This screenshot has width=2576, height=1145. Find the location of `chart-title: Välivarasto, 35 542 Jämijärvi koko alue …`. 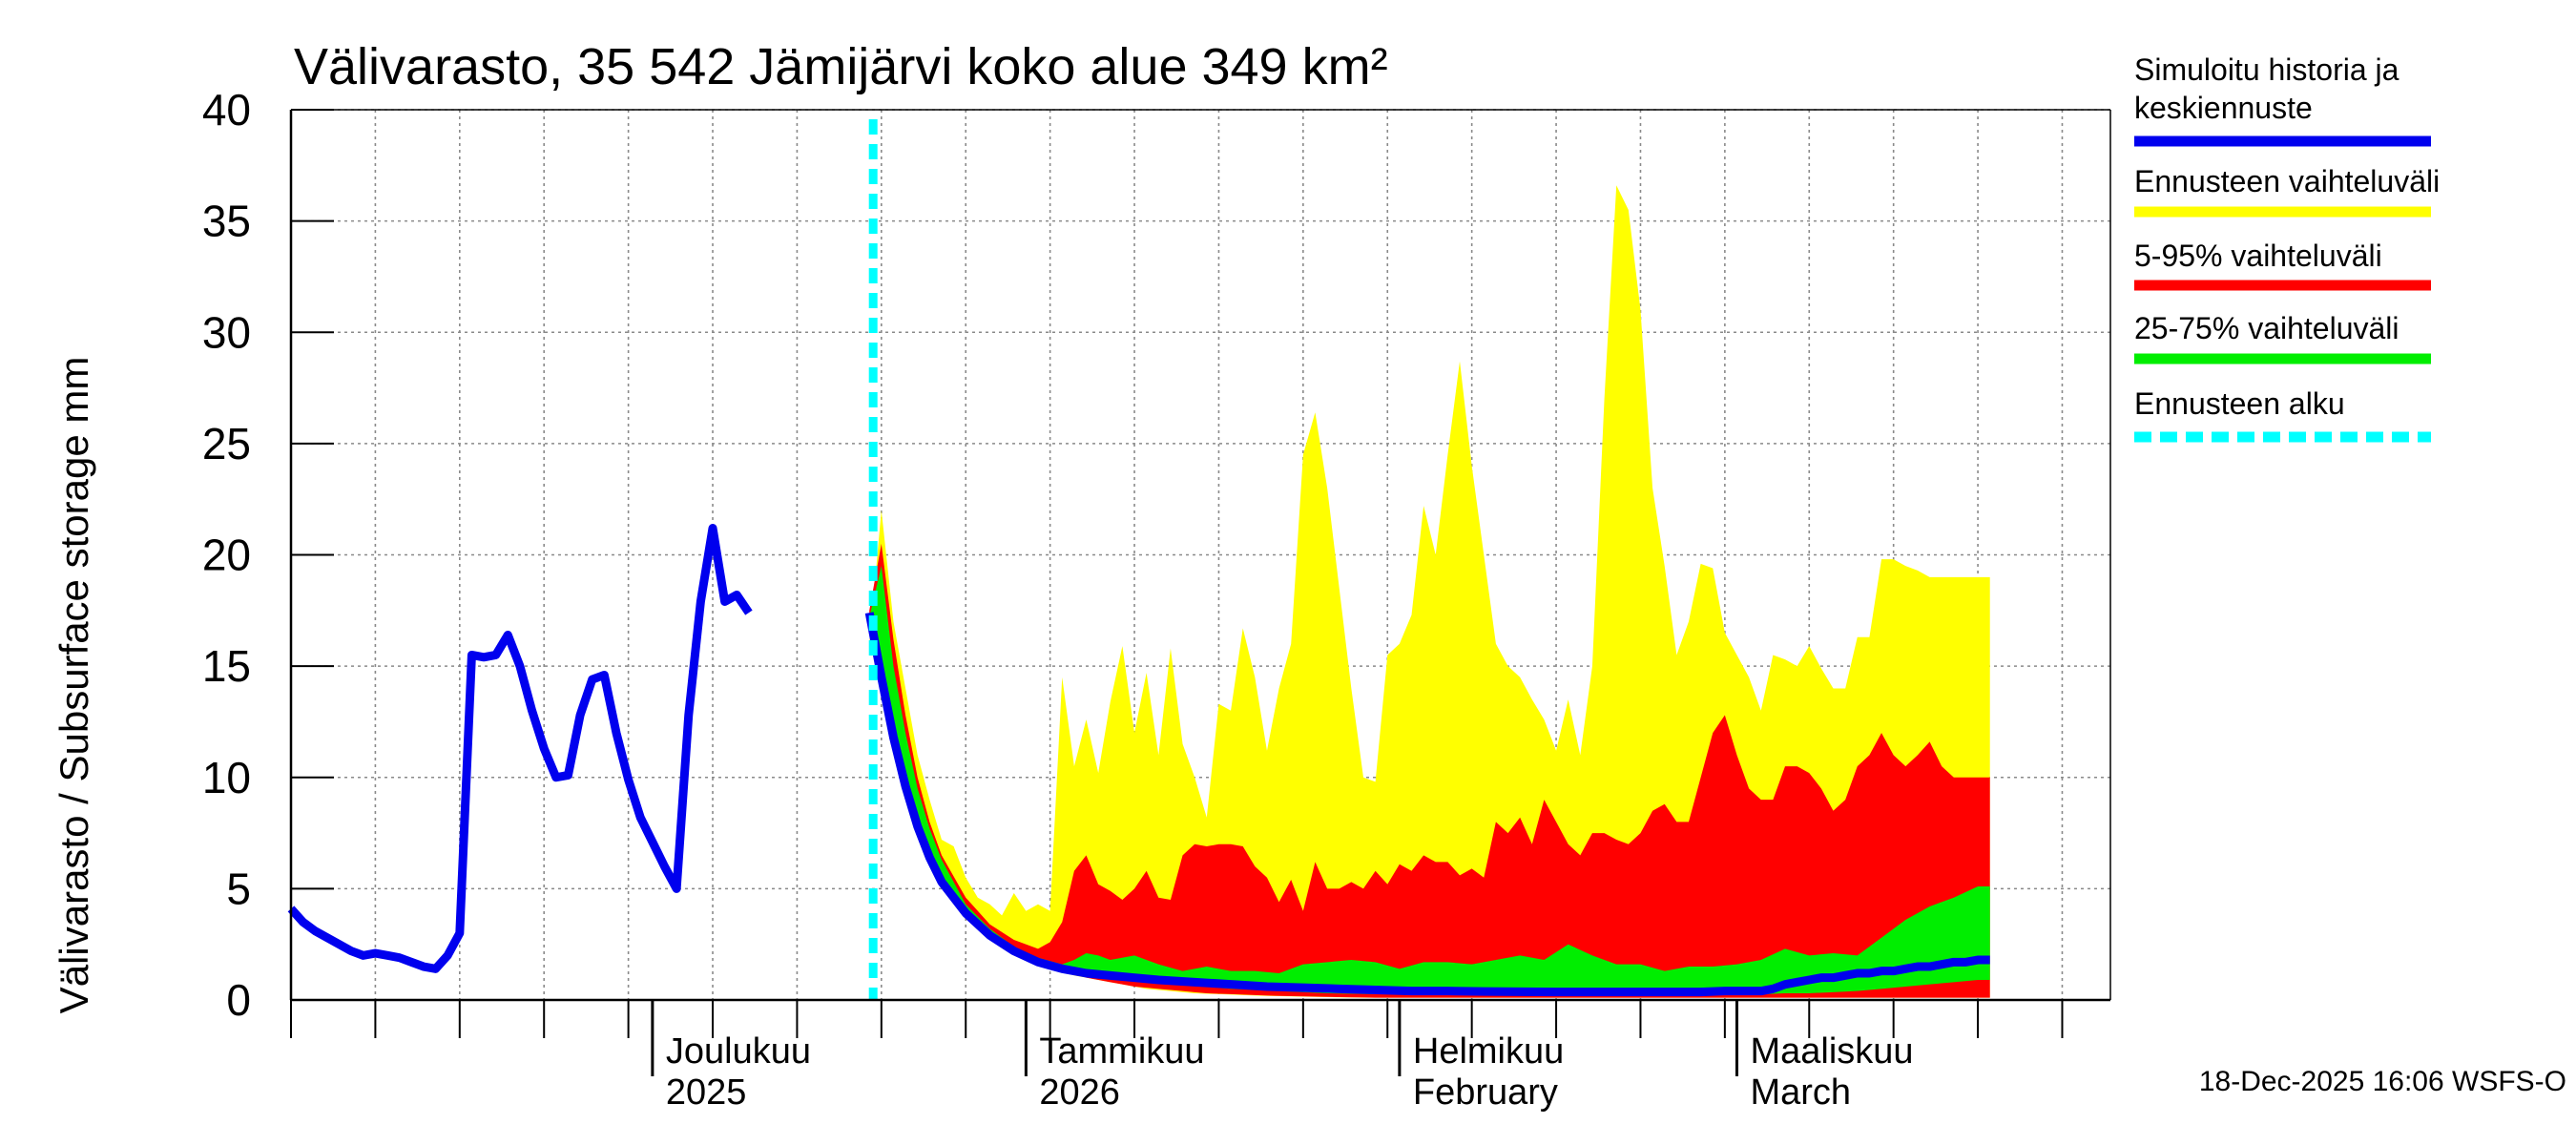

chart-title: Välivarasto, 35 542 Jämijärvi koko alue … is located at coordinates (841, 66).